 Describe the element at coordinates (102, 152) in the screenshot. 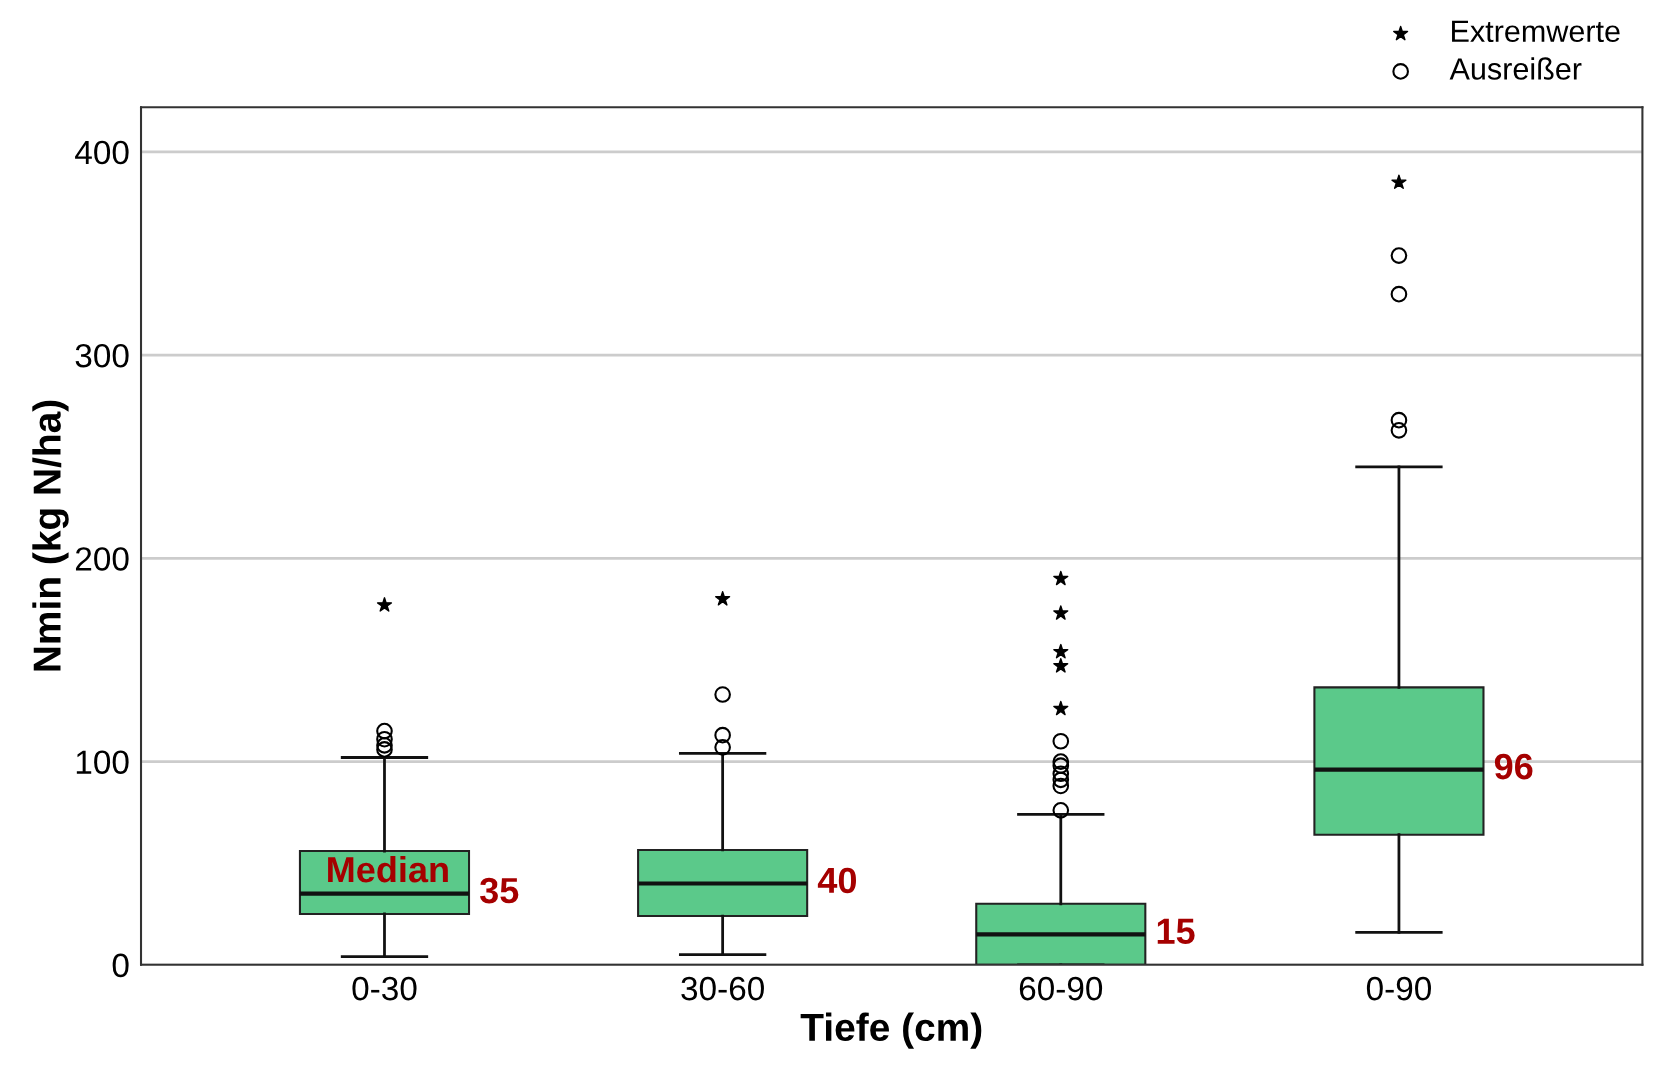

I see `y-tick-label: 400` at that location.